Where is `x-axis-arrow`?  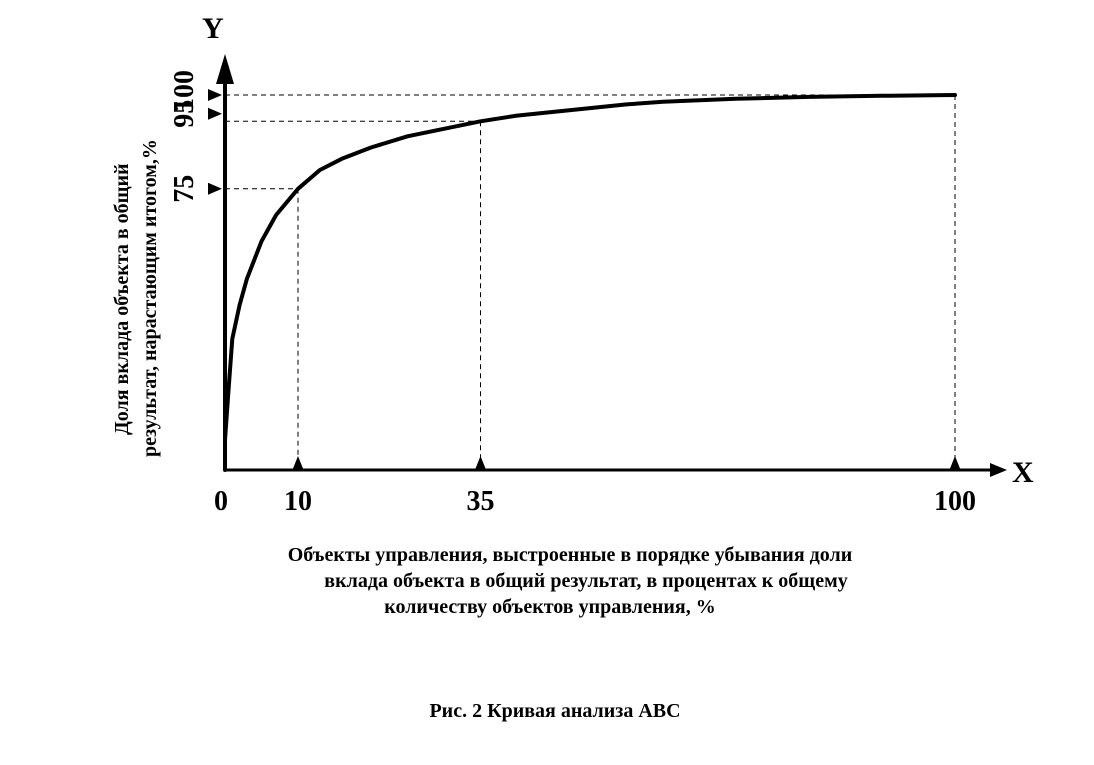
x-axis-arrow is located at coordinates (998, 470).